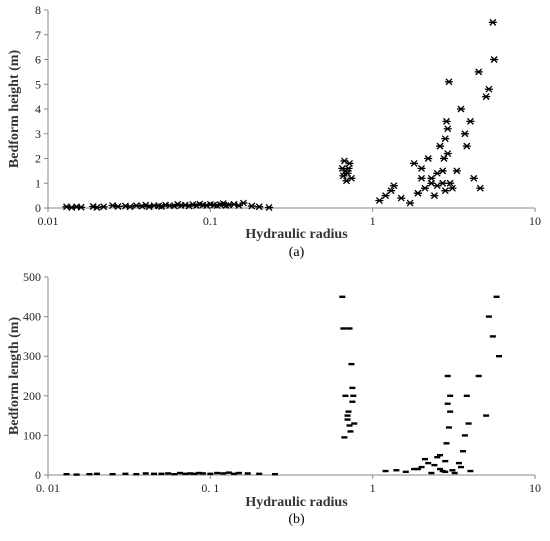  Describe the element at coordinates (32, 396) in the screenshot. I see `y-tick-label: 200` at that location.